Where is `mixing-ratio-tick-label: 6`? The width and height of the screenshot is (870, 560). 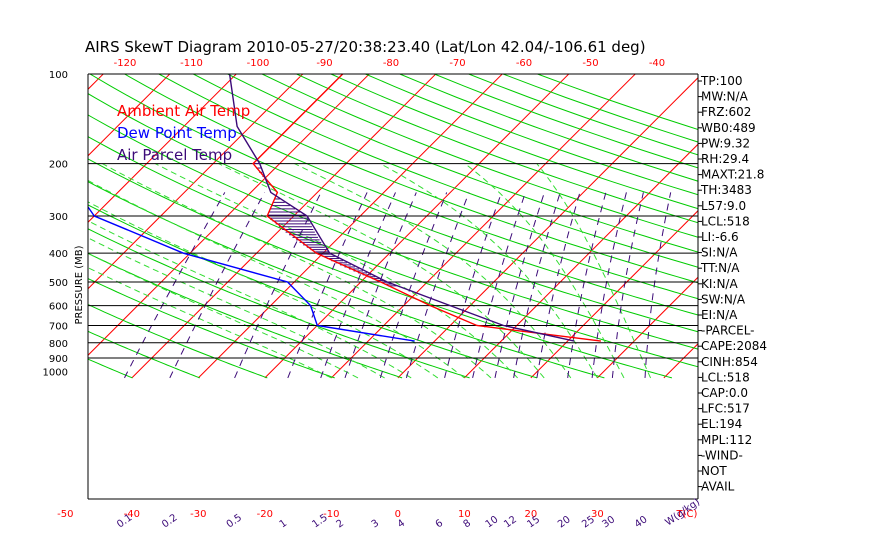 mixing-ratio-tick-label: 6 is located at coordinates (440, 524).